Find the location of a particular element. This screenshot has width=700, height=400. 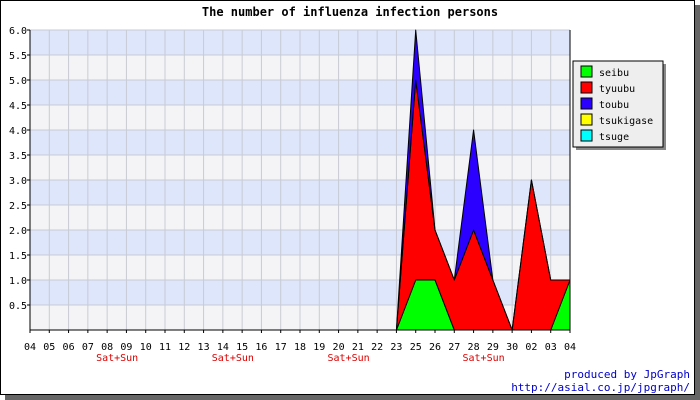

x-tick-label: 26 is located at coordinates (435, 347).